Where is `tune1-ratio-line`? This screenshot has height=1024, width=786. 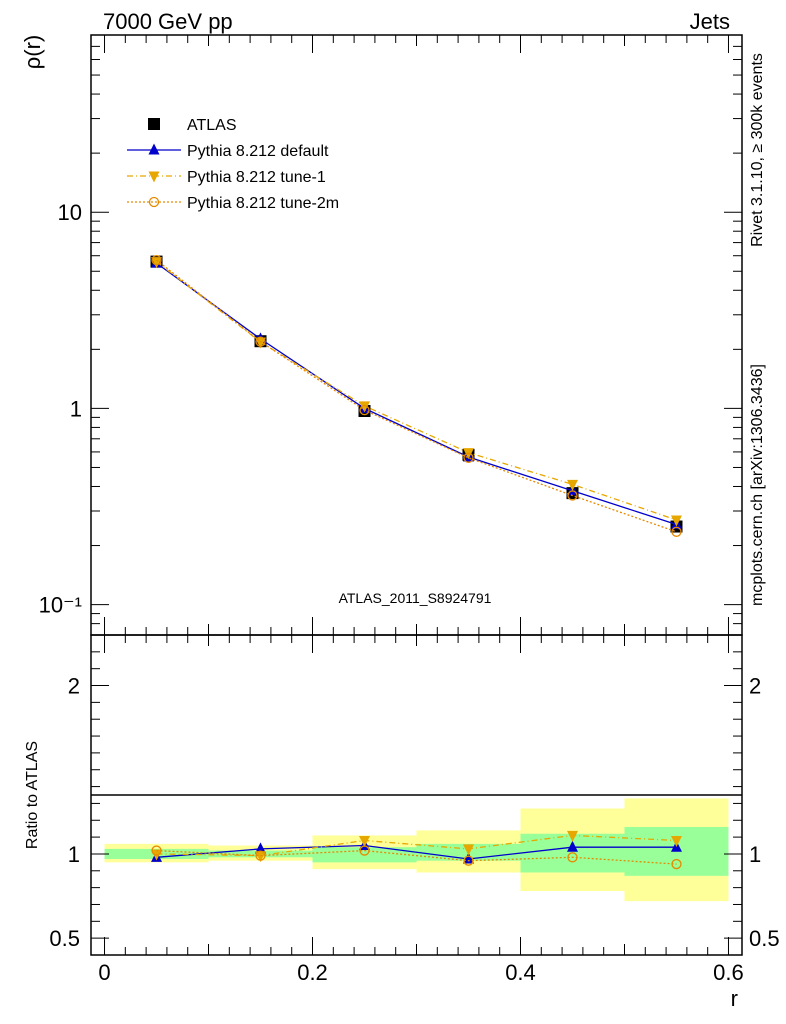
tune1-ratio-line is located at coordinates (416, 845).